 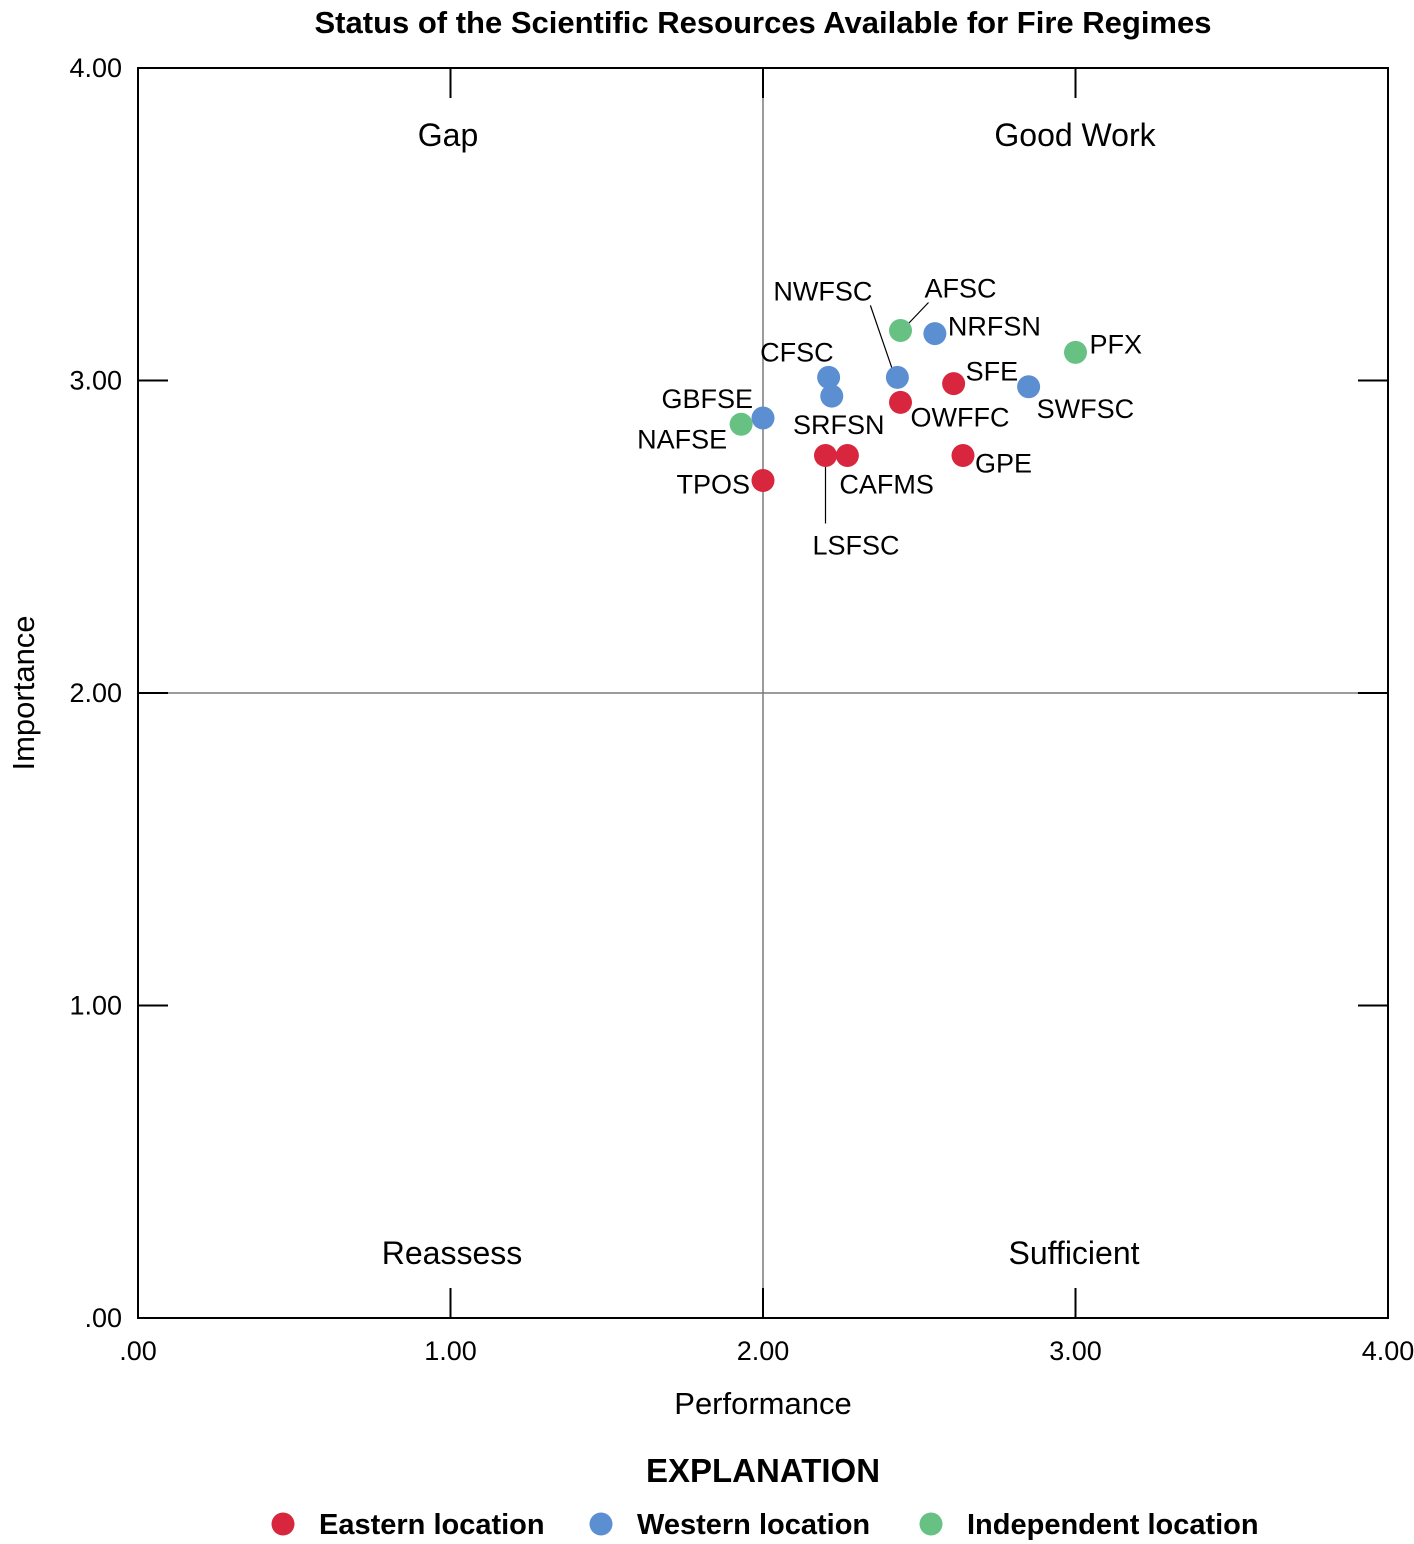 What do you see at coordinates (935, 334) in the screenshot?
I see `data-point-nrfsn` at bounding box center [935, 334].